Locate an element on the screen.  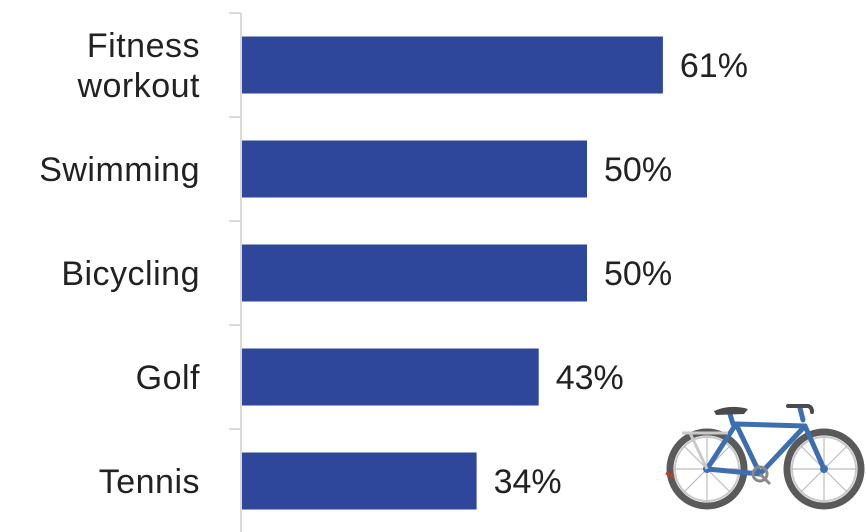
axis-layer is located at coordinates (235, 272).